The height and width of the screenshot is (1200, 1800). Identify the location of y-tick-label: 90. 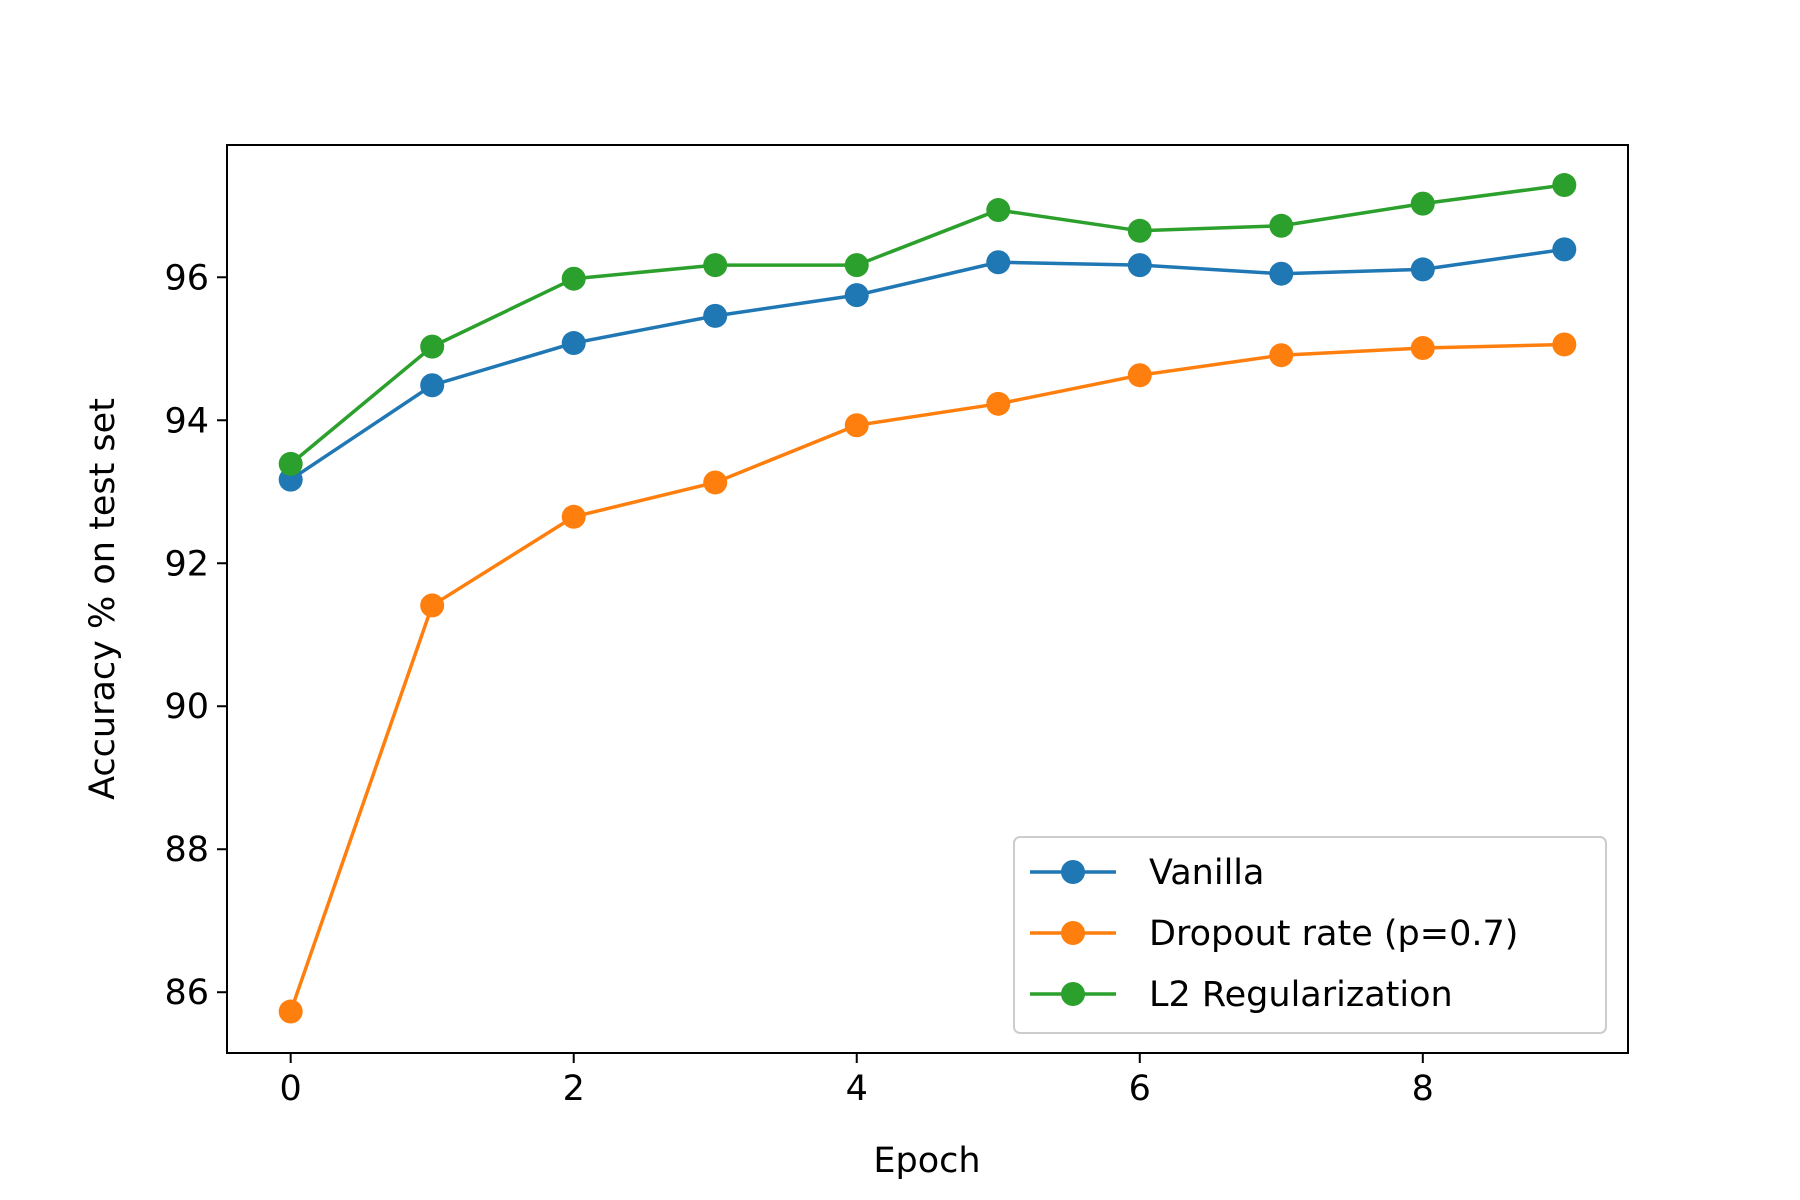
(186, 707).